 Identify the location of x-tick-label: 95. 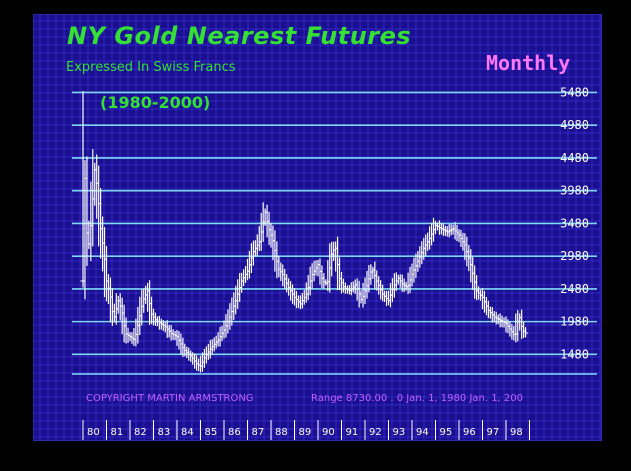
(446, 432).